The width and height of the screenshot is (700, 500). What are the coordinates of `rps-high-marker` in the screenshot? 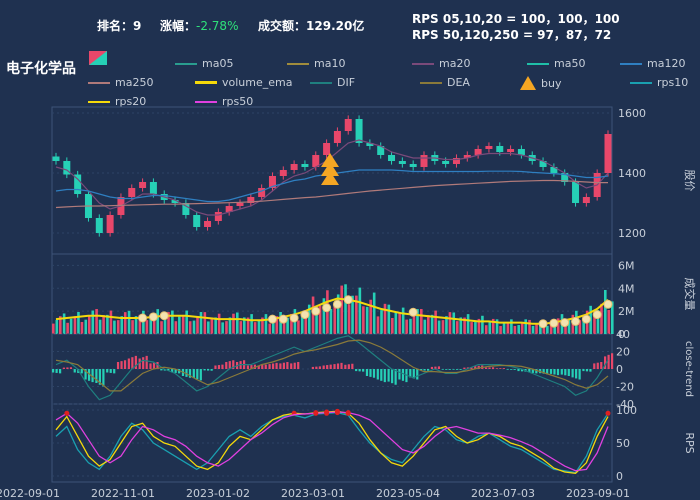 It's located at (316, 413).